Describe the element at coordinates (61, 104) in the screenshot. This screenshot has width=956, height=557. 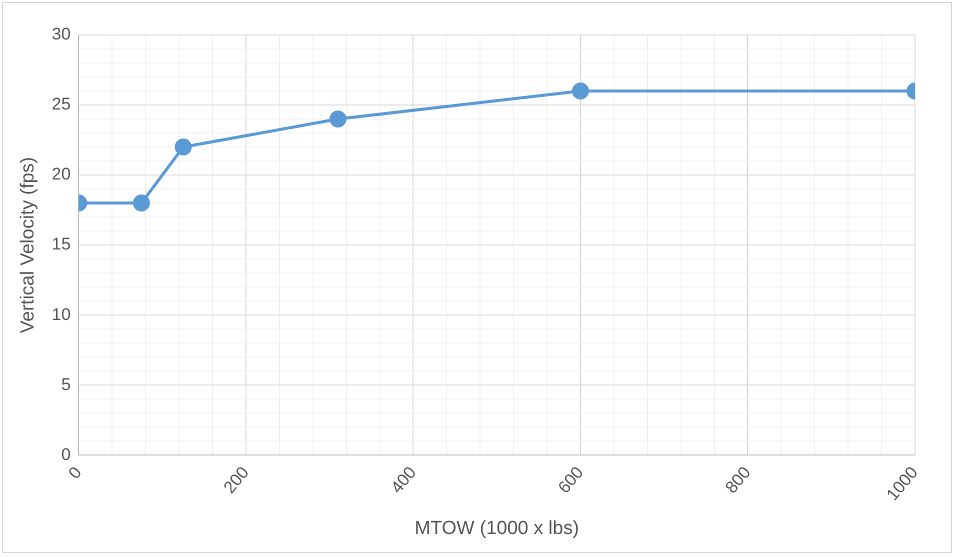
I see `y-tick-label: 25` at that location.